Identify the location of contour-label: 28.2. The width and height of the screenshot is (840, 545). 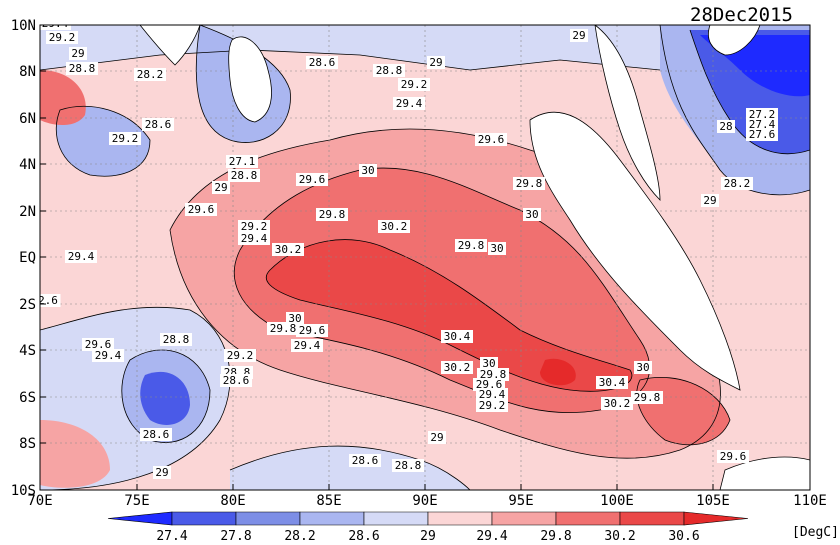
(150, 74).